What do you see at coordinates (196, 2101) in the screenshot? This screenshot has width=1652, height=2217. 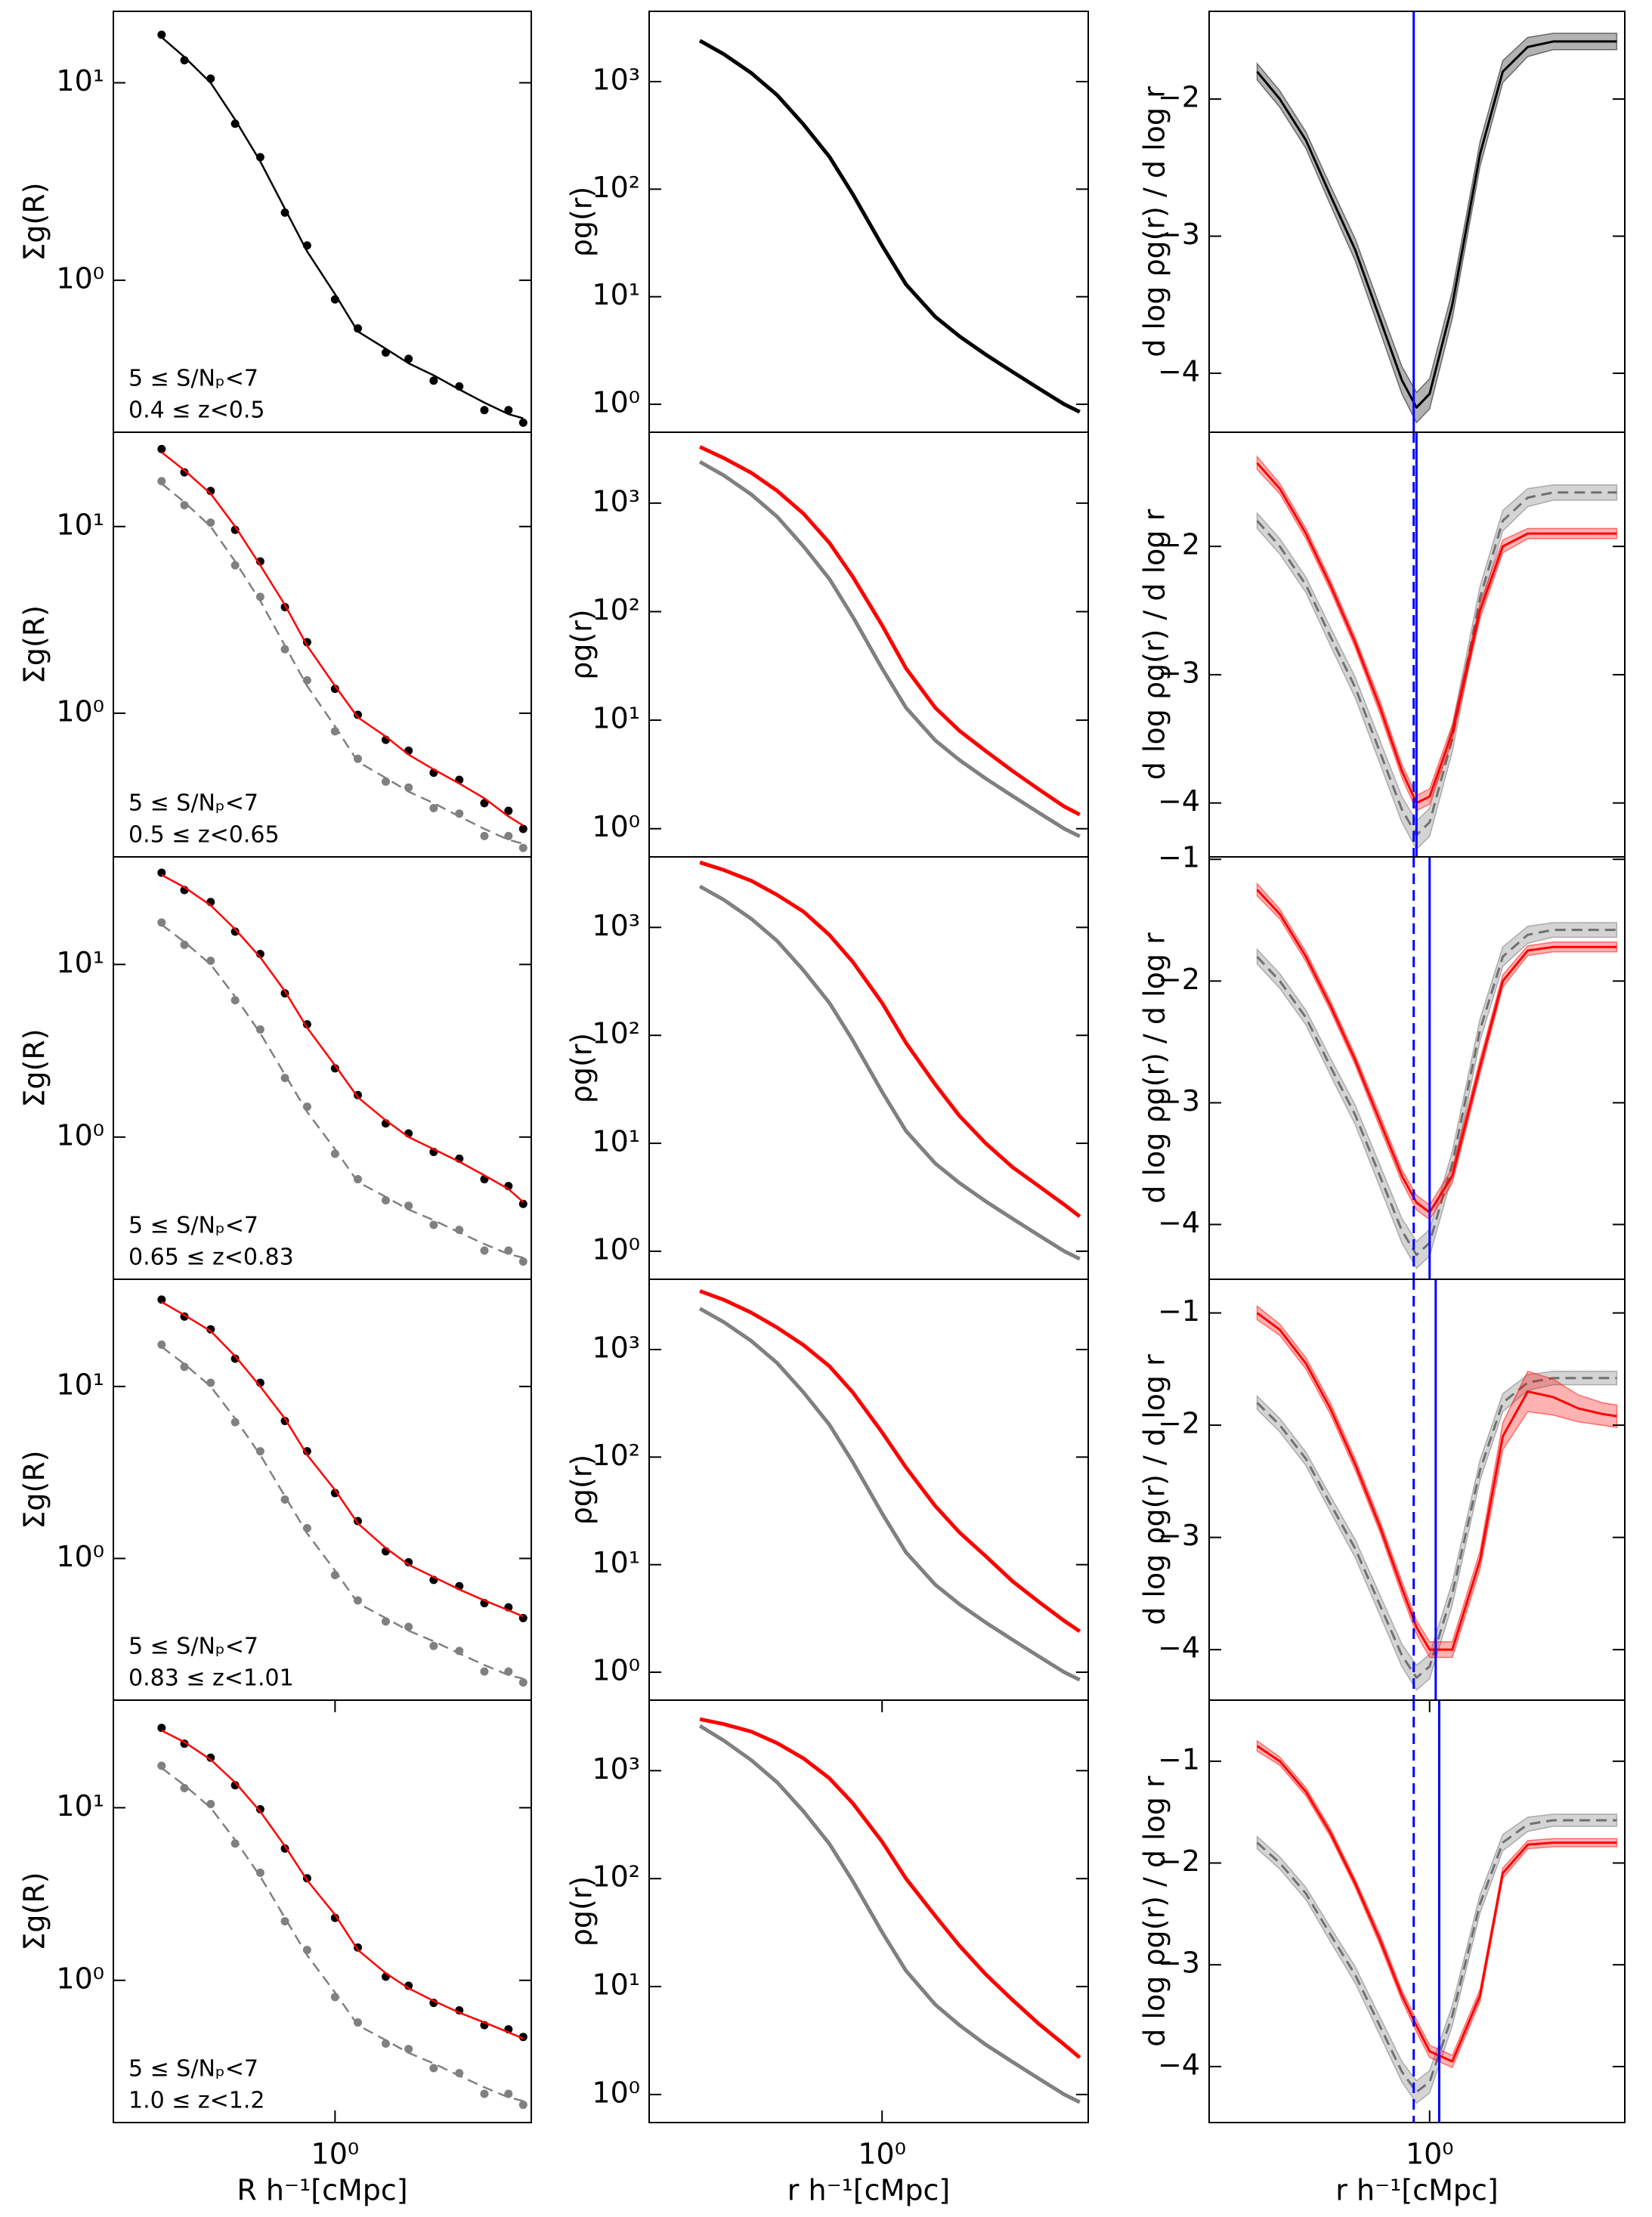 I see `annotation: 1.0 ≤ z<1.2` at bounding box center [196, 2101].